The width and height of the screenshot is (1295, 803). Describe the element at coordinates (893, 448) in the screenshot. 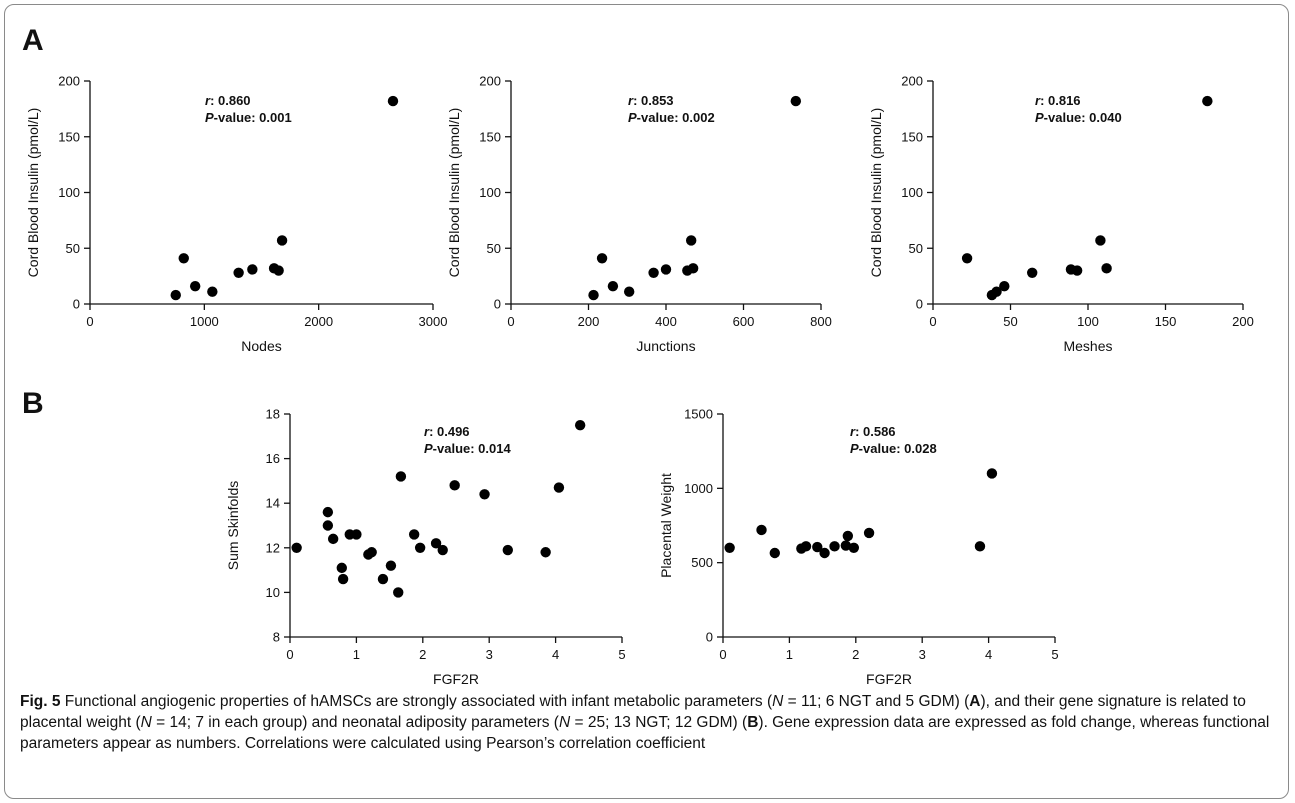

I see `p-value: P-value: 0.028` at that location.